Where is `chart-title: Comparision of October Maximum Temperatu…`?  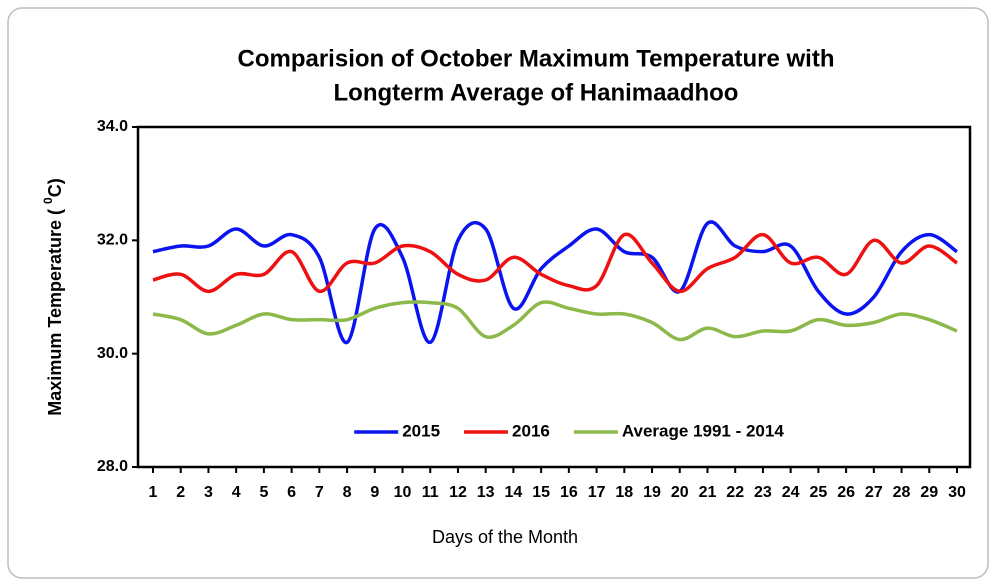 chart-title: Comparision of October Maximum Temperatu… is located at coordinates (536, 58).